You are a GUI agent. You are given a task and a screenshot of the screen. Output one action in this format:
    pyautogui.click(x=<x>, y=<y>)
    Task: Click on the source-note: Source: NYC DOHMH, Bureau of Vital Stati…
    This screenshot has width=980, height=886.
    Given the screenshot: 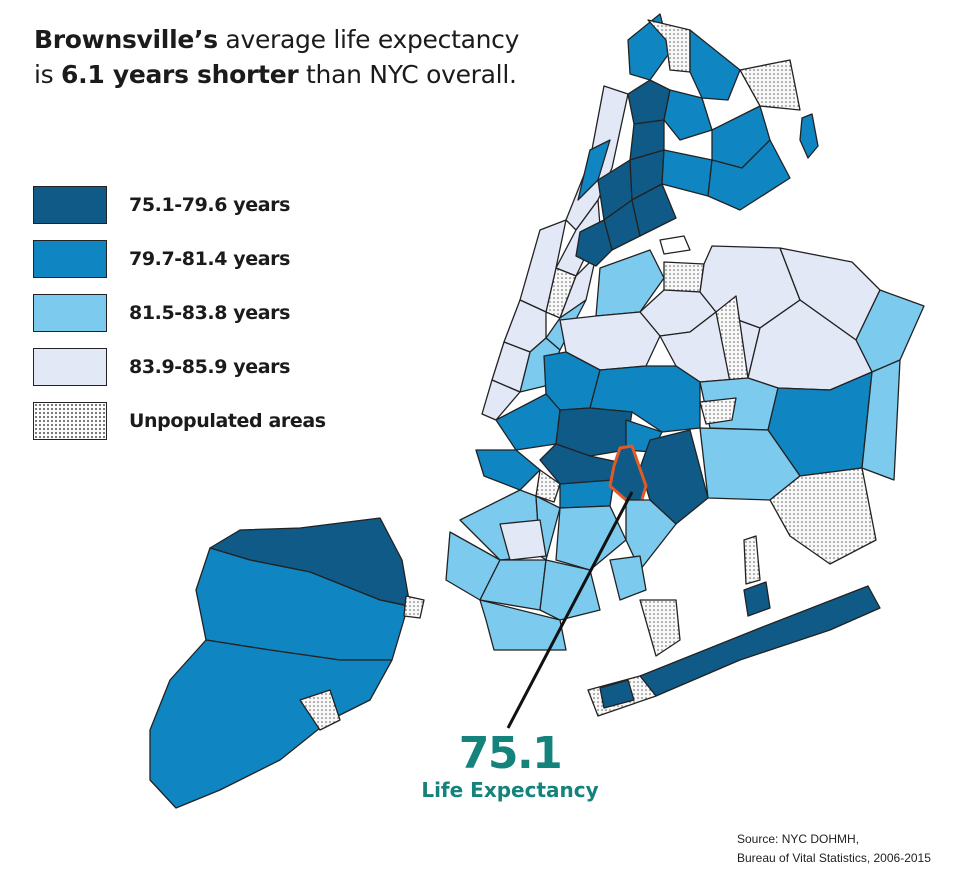 What is the action you would take?
    pyautogui.click(x=834, y=849)
    